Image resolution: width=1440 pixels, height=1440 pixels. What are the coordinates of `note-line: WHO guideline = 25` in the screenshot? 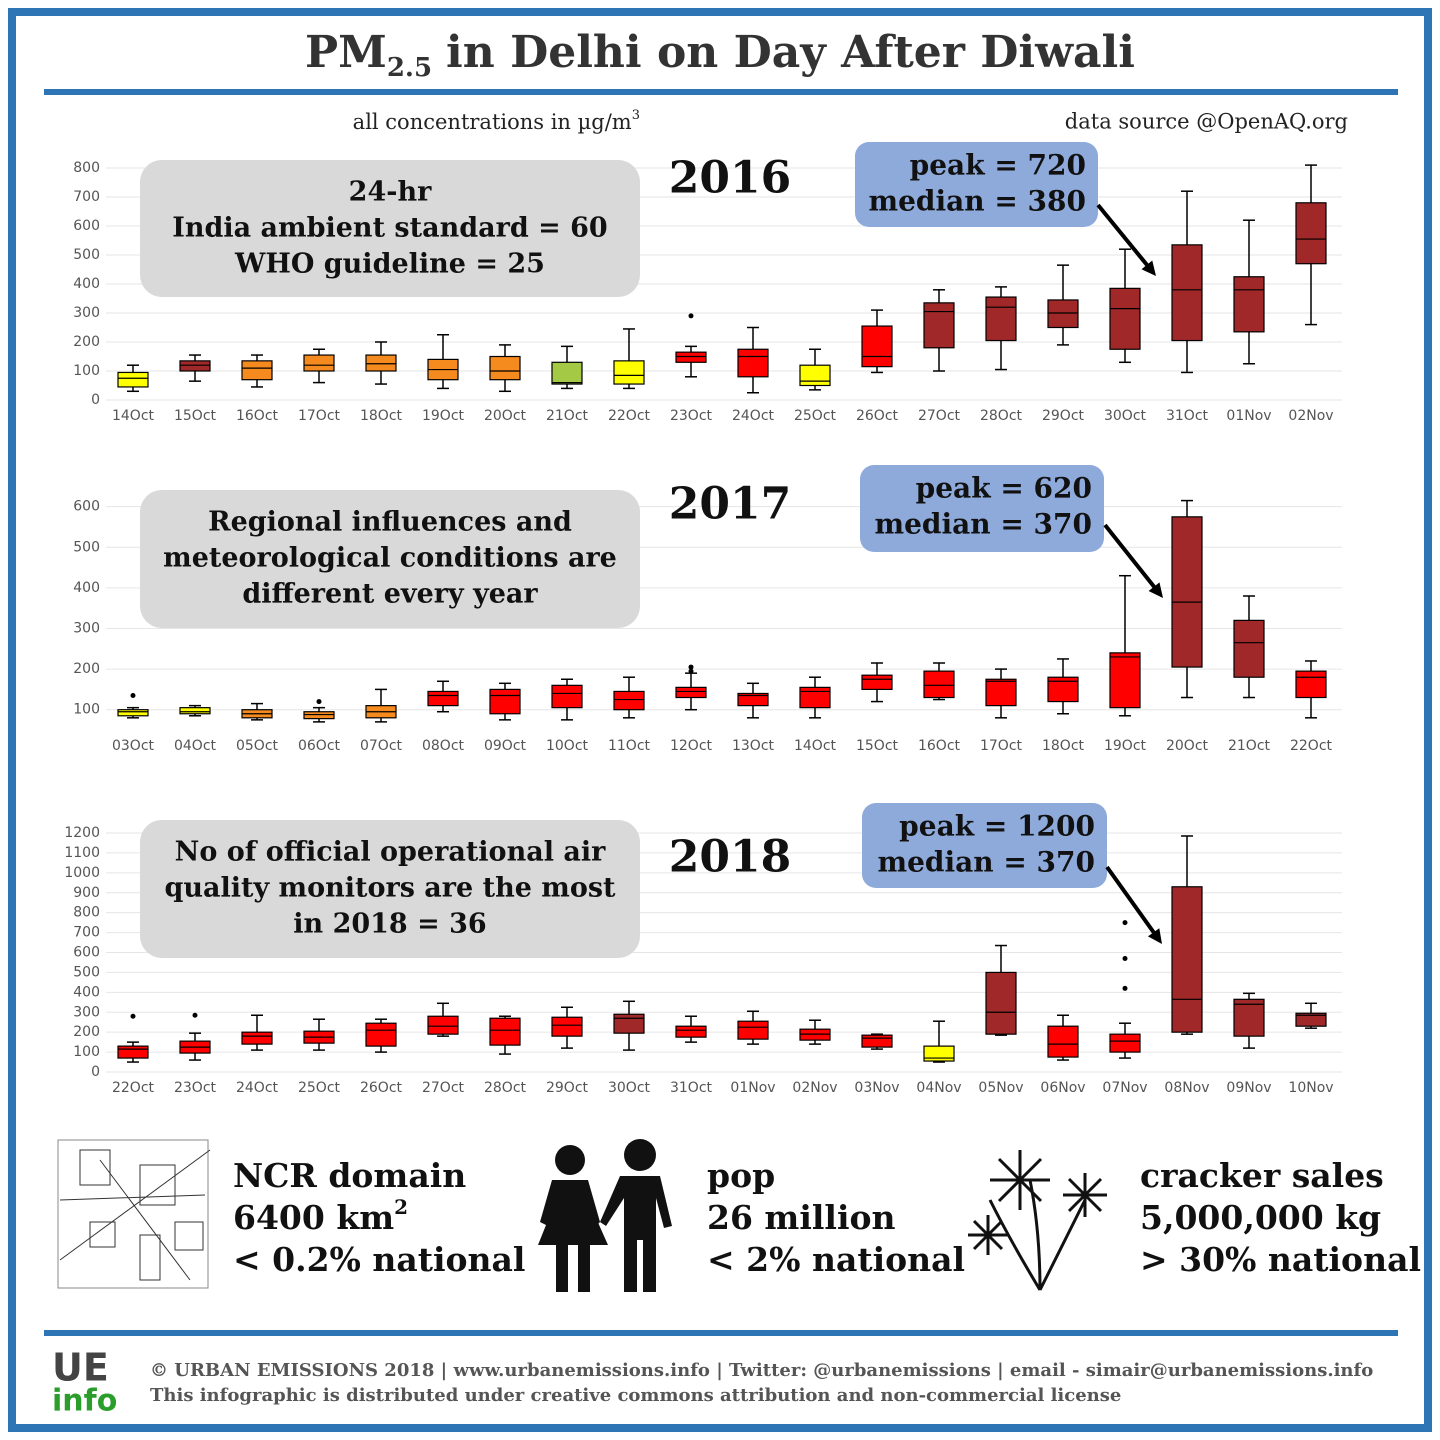 It's located at (389, 264).